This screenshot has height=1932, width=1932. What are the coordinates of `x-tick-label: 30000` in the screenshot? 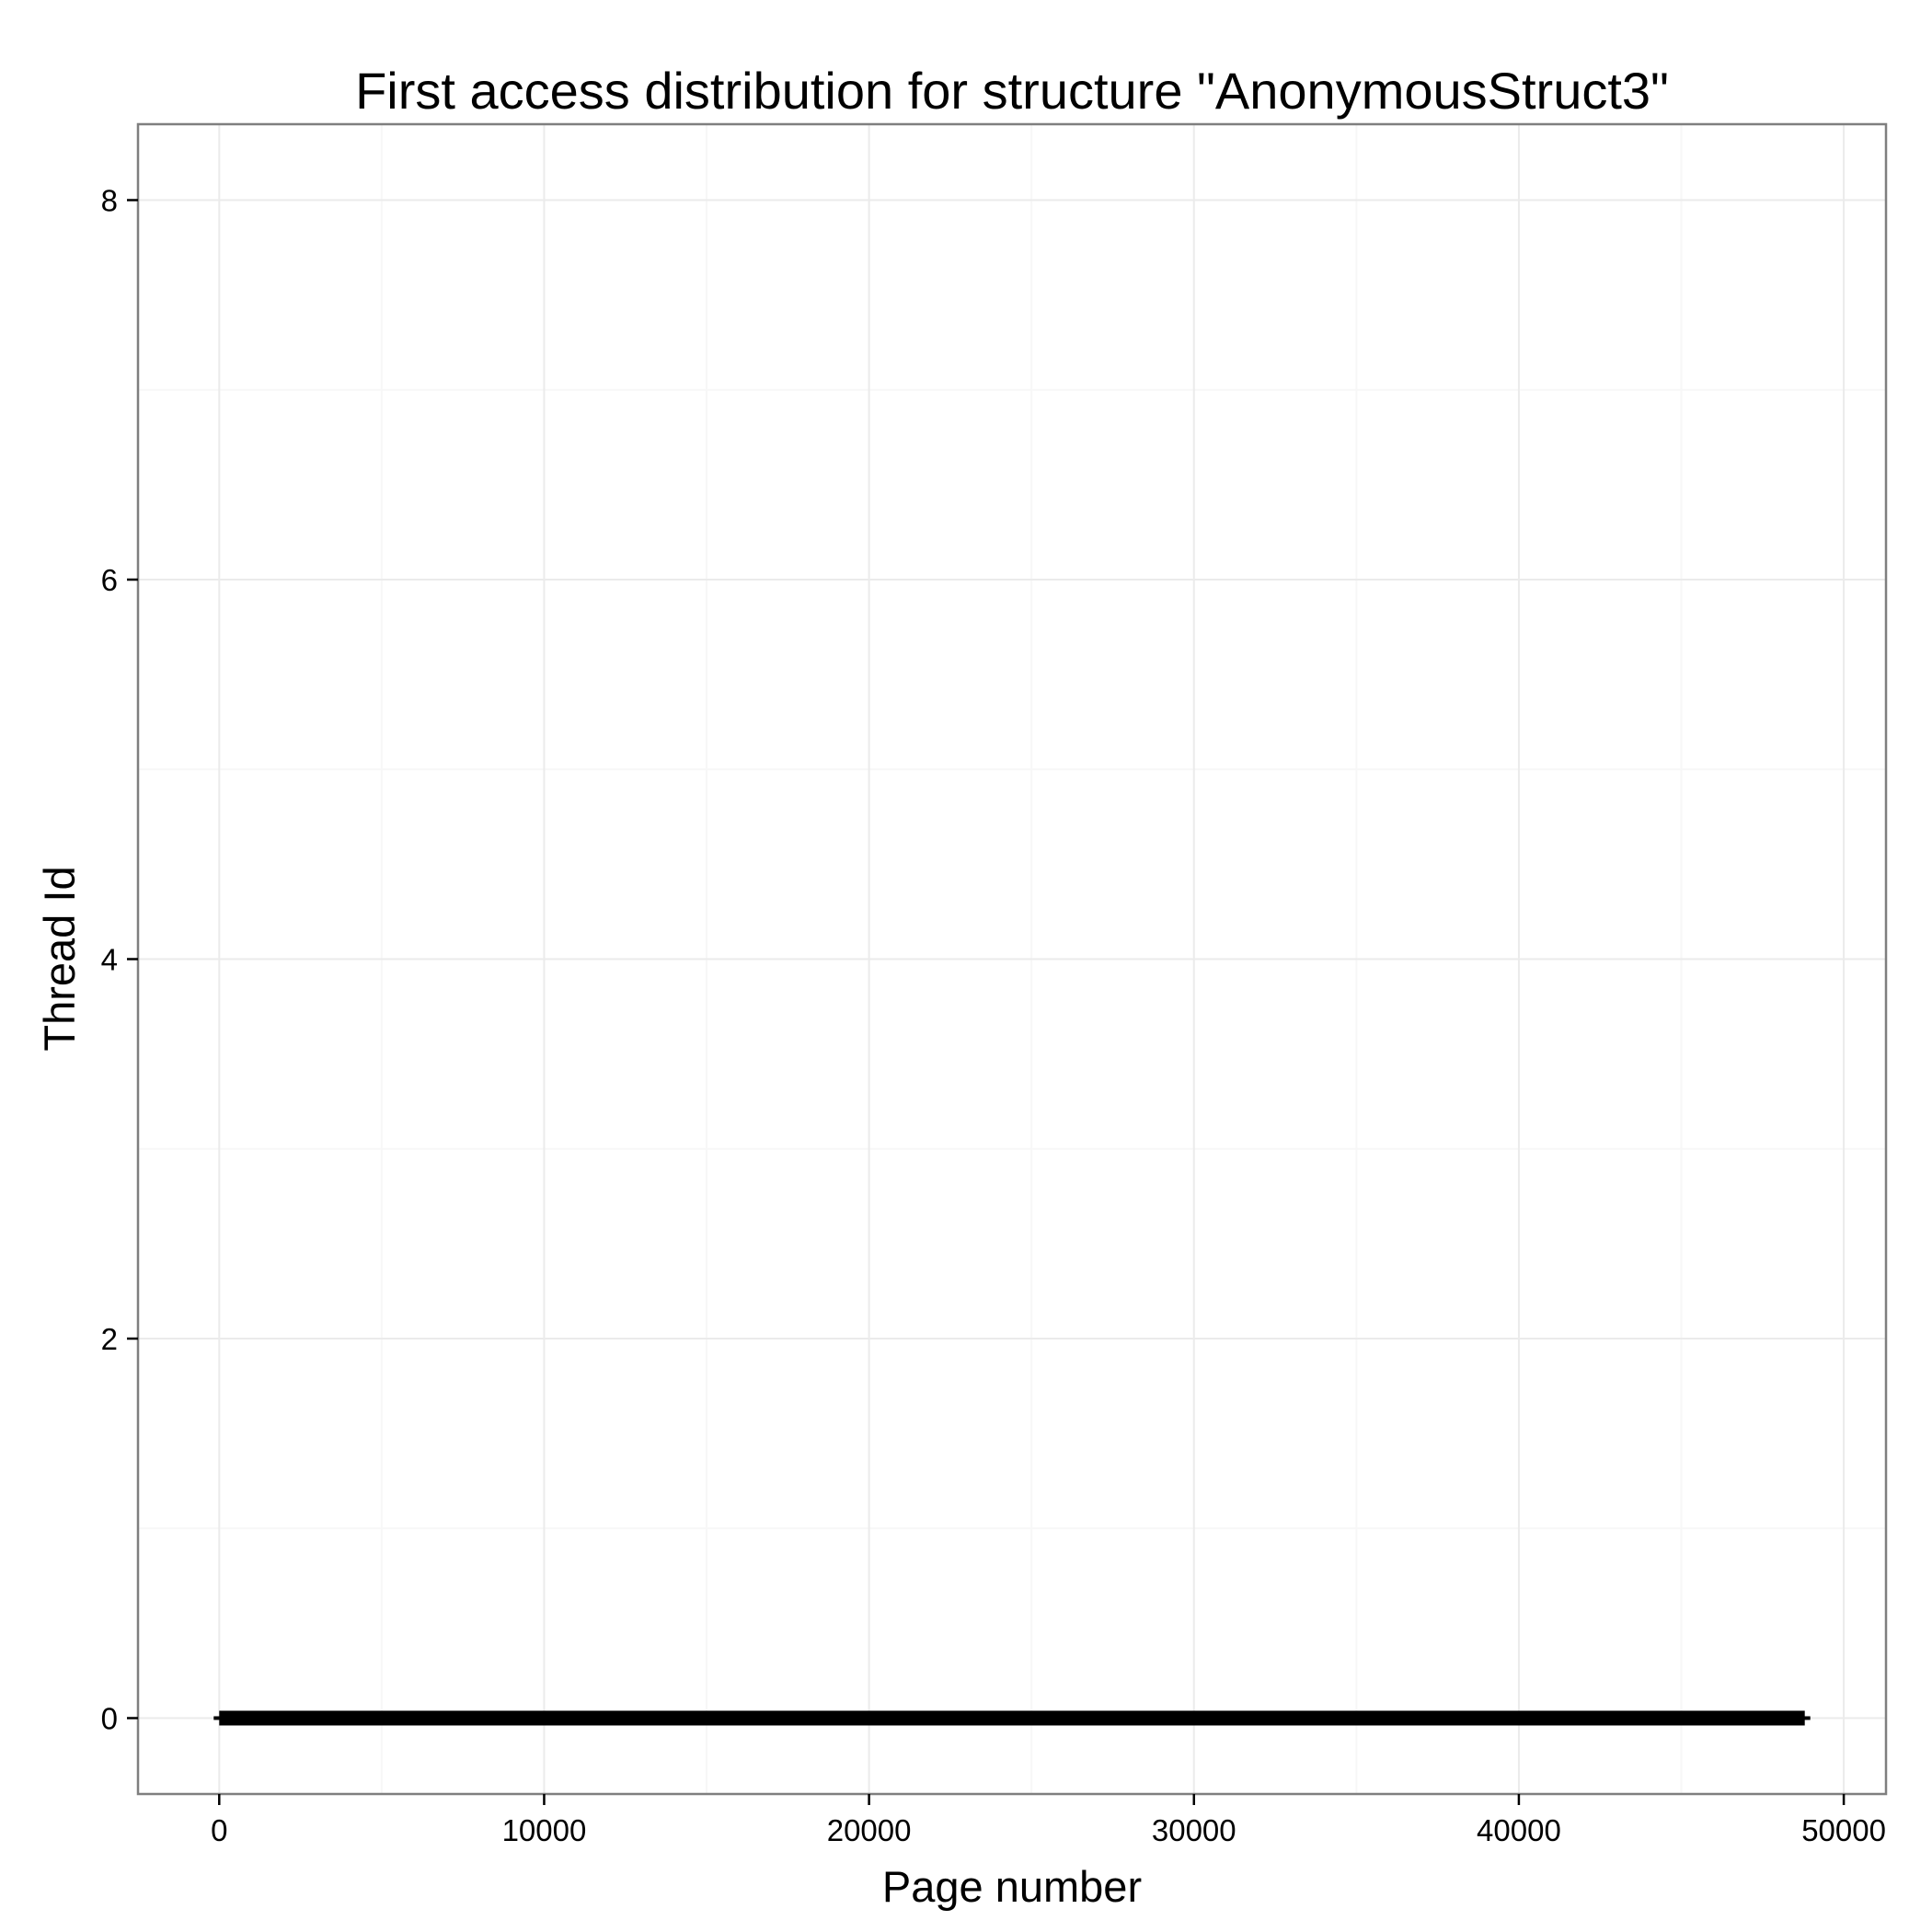 It's located at (1194, 1830).